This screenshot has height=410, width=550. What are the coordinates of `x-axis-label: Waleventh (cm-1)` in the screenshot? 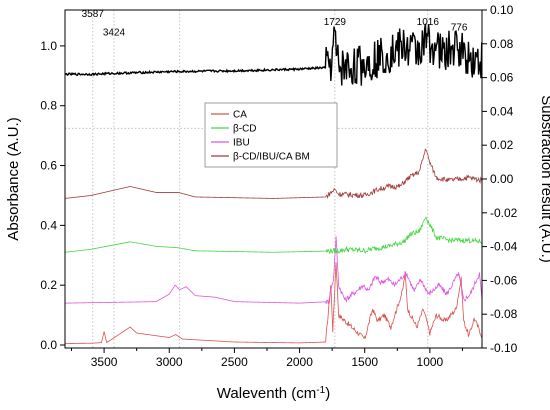 It's located at (273, 393).